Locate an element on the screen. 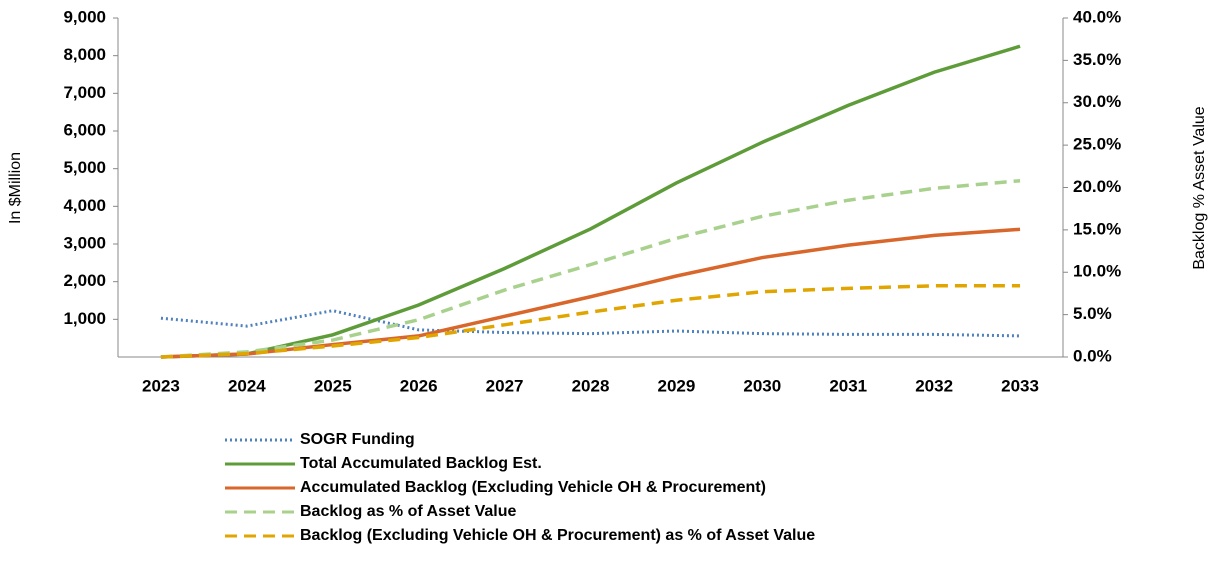 The width and height of the screenshot is (1216, 571). x-tick-label: 2030 is located at coordinates (762, 385).